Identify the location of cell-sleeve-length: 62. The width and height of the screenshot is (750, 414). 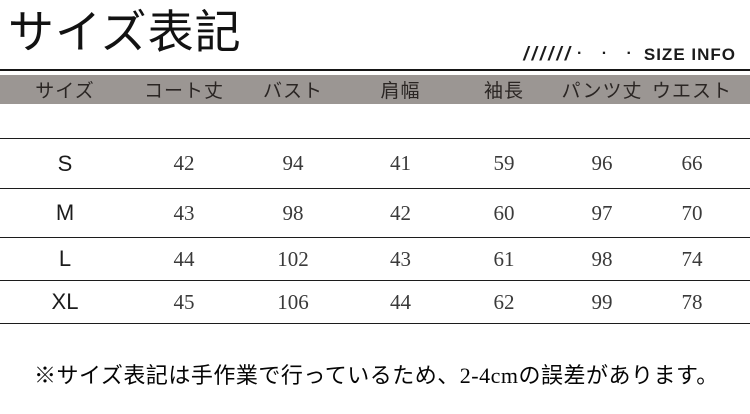
(504, 301).